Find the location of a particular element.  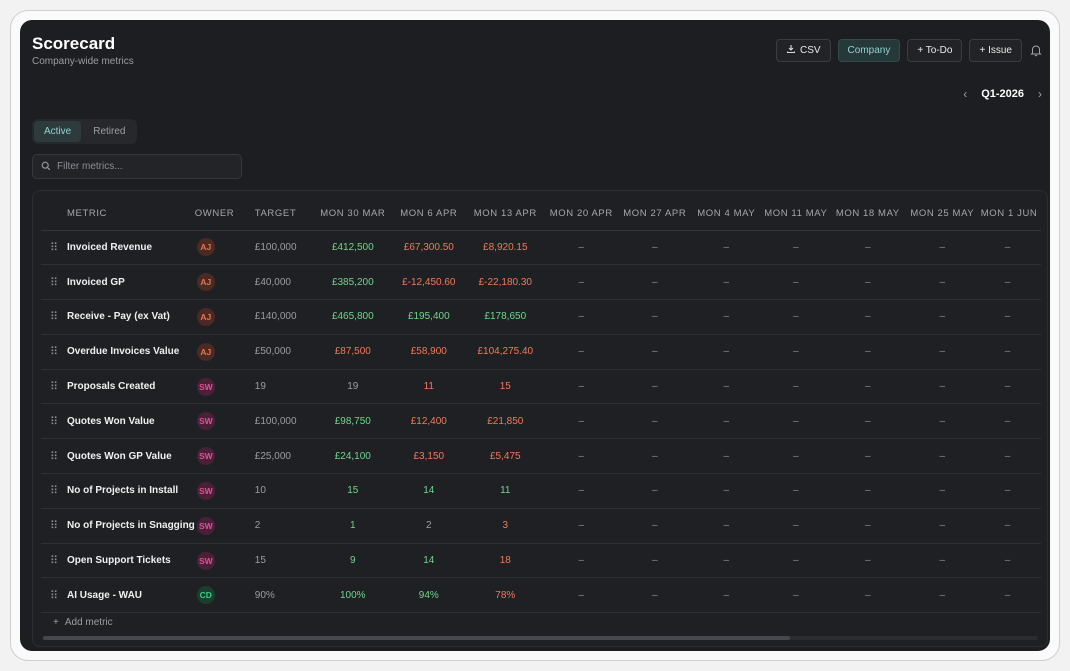

table-row: ⠿ No of Projects in Snagging SW 2 1 2 3– – – – – – – is located at coordinates (541, 526).